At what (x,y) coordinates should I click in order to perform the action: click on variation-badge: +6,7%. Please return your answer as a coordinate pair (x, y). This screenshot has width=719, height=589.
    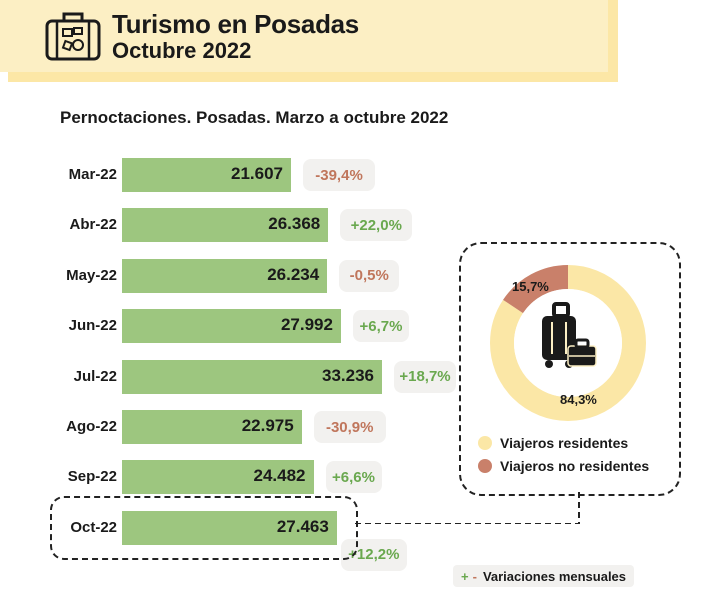
    Looking at the image, I should click on (380, 326).